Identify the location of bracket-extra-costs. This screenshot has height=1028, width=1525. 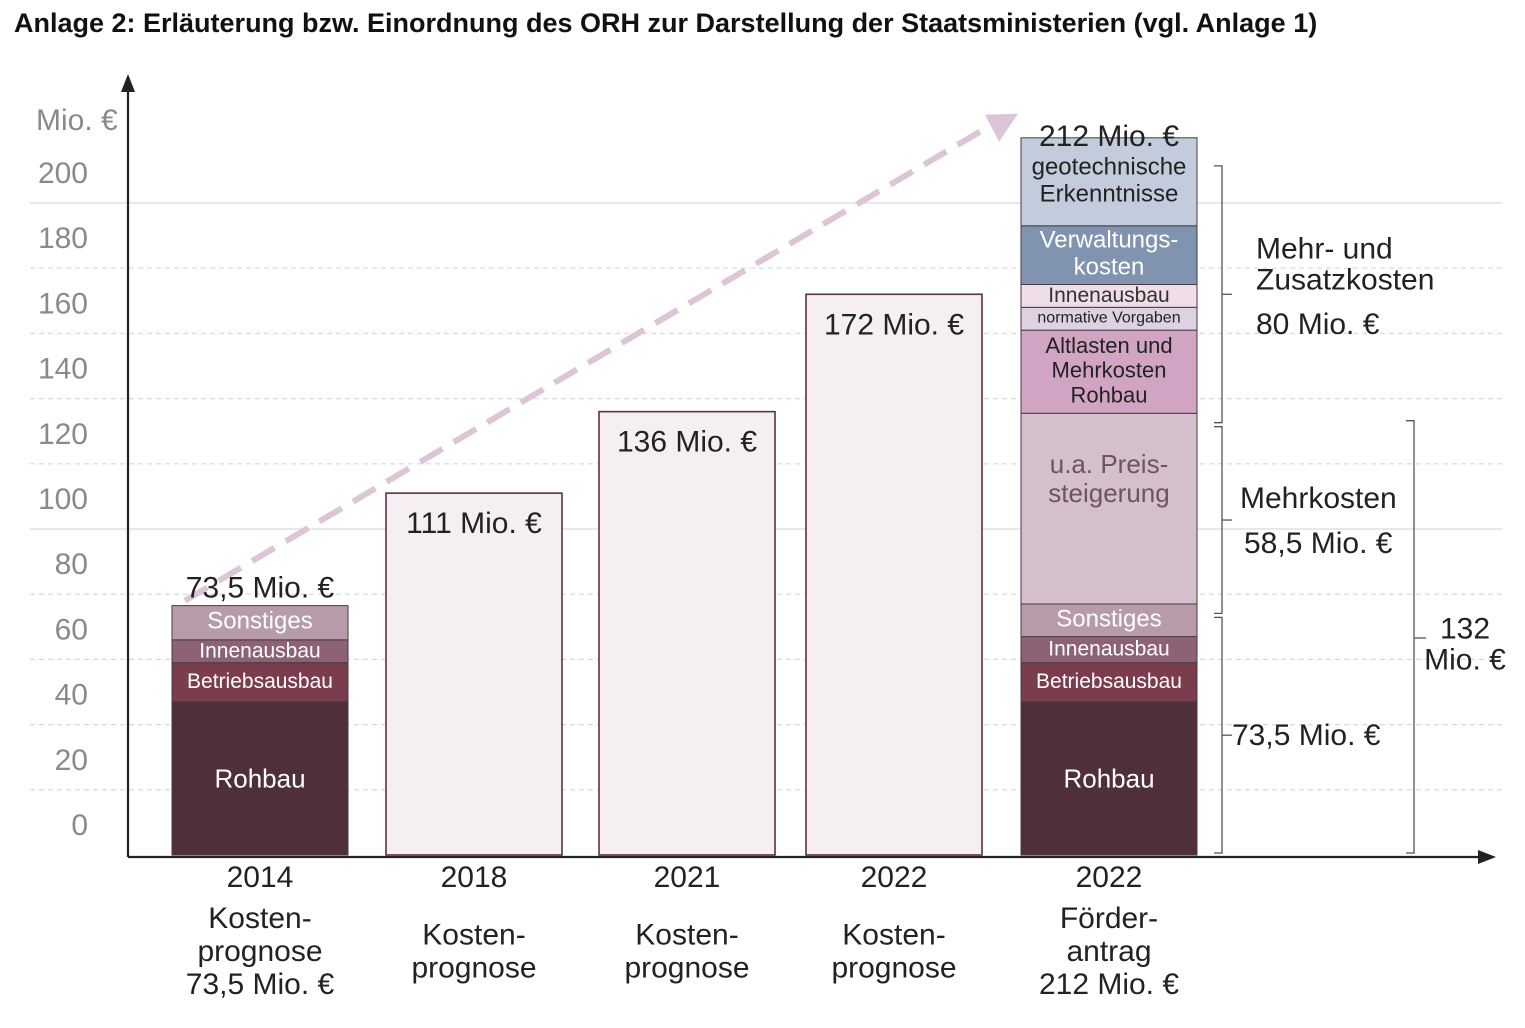
(1218, 294).